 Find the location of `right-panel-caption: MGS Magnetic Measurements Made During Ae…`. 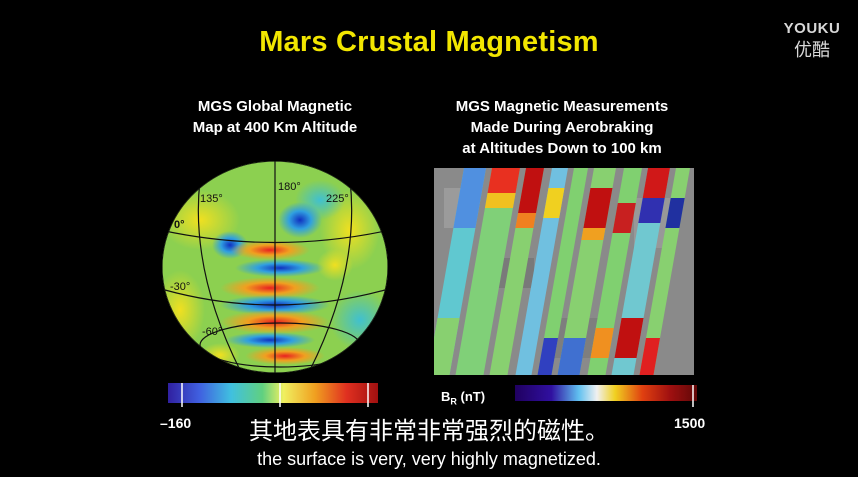

right-panel-caption: MGS Magnetic Measurements Made During Ae… is located at coordinates (562, 127).